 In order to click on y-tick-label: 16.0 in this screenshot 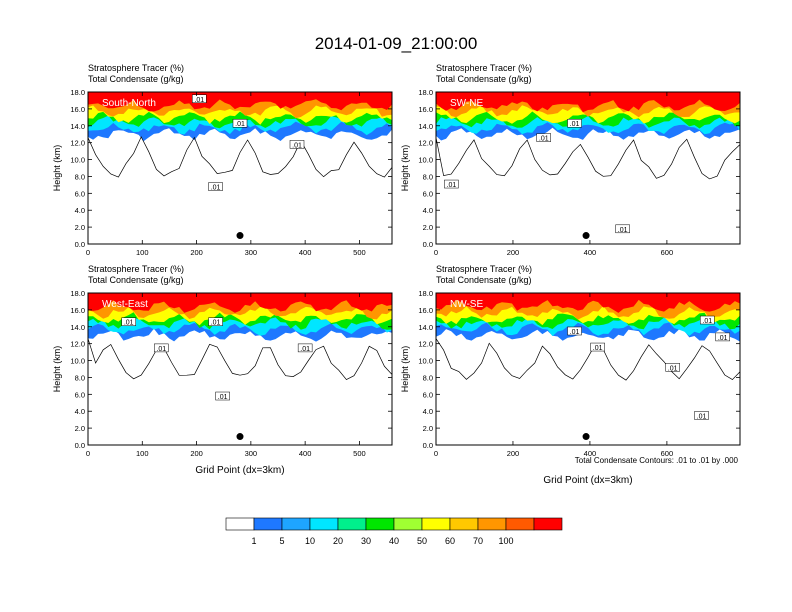, I will do `click(425, 310)`.